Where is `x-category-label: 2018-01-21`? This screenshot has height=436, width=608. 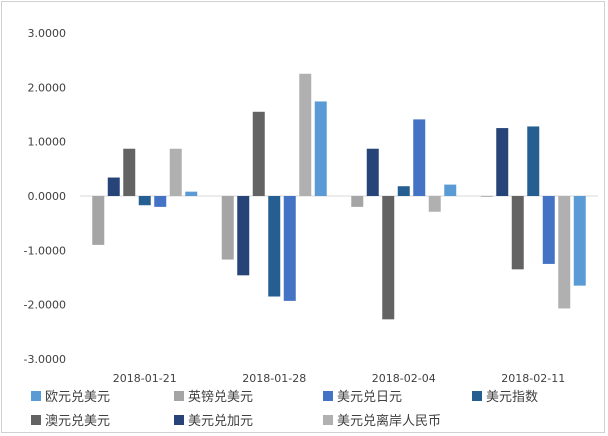 x-category-label: 2018-01-21 is located at coordinates (145, 378).